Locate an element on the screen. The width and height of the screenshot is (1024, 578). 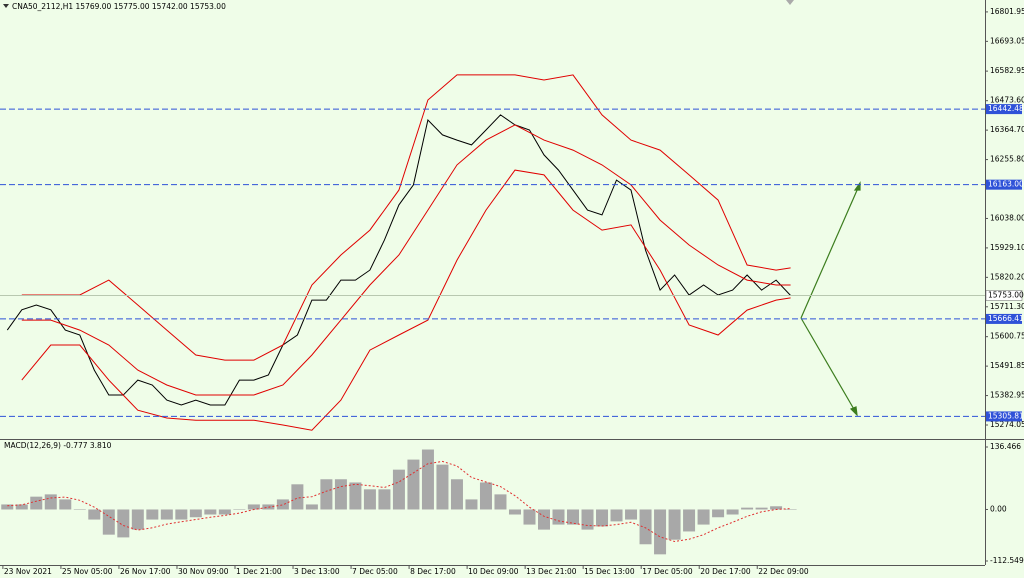
shift-marker is located at coordinates (790, 2).